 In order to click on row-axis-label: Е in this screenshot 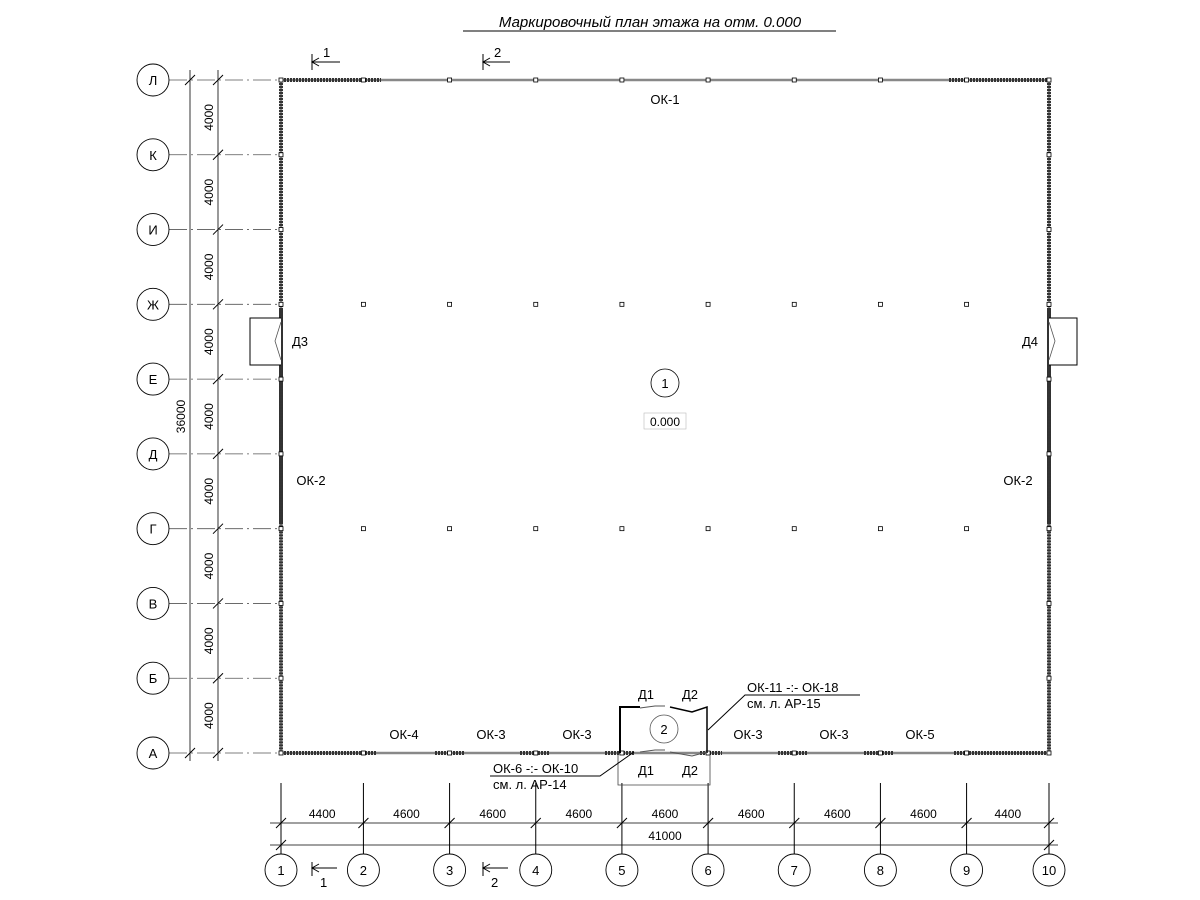, I will do `click(153, 379)`.